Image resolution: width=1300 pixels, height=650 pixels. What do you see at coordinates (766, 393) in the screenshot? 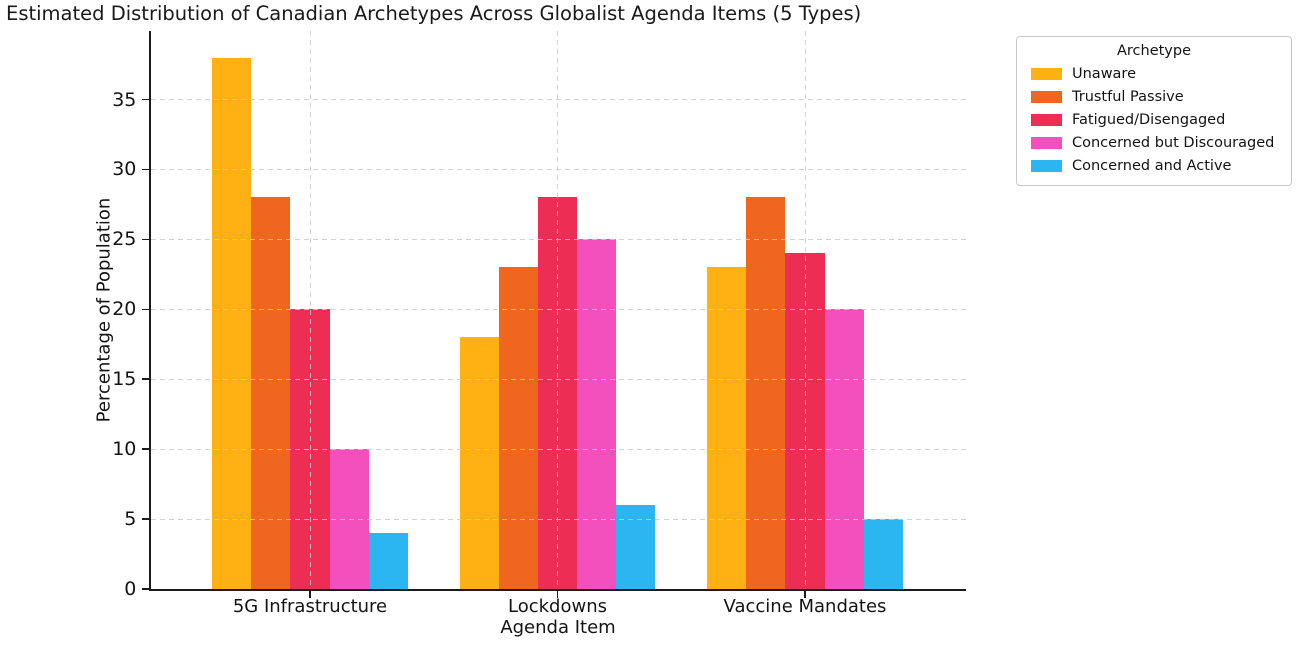
I see `bar-vaccine-mandates-trustful-passive` at bounding box center [766, 393].